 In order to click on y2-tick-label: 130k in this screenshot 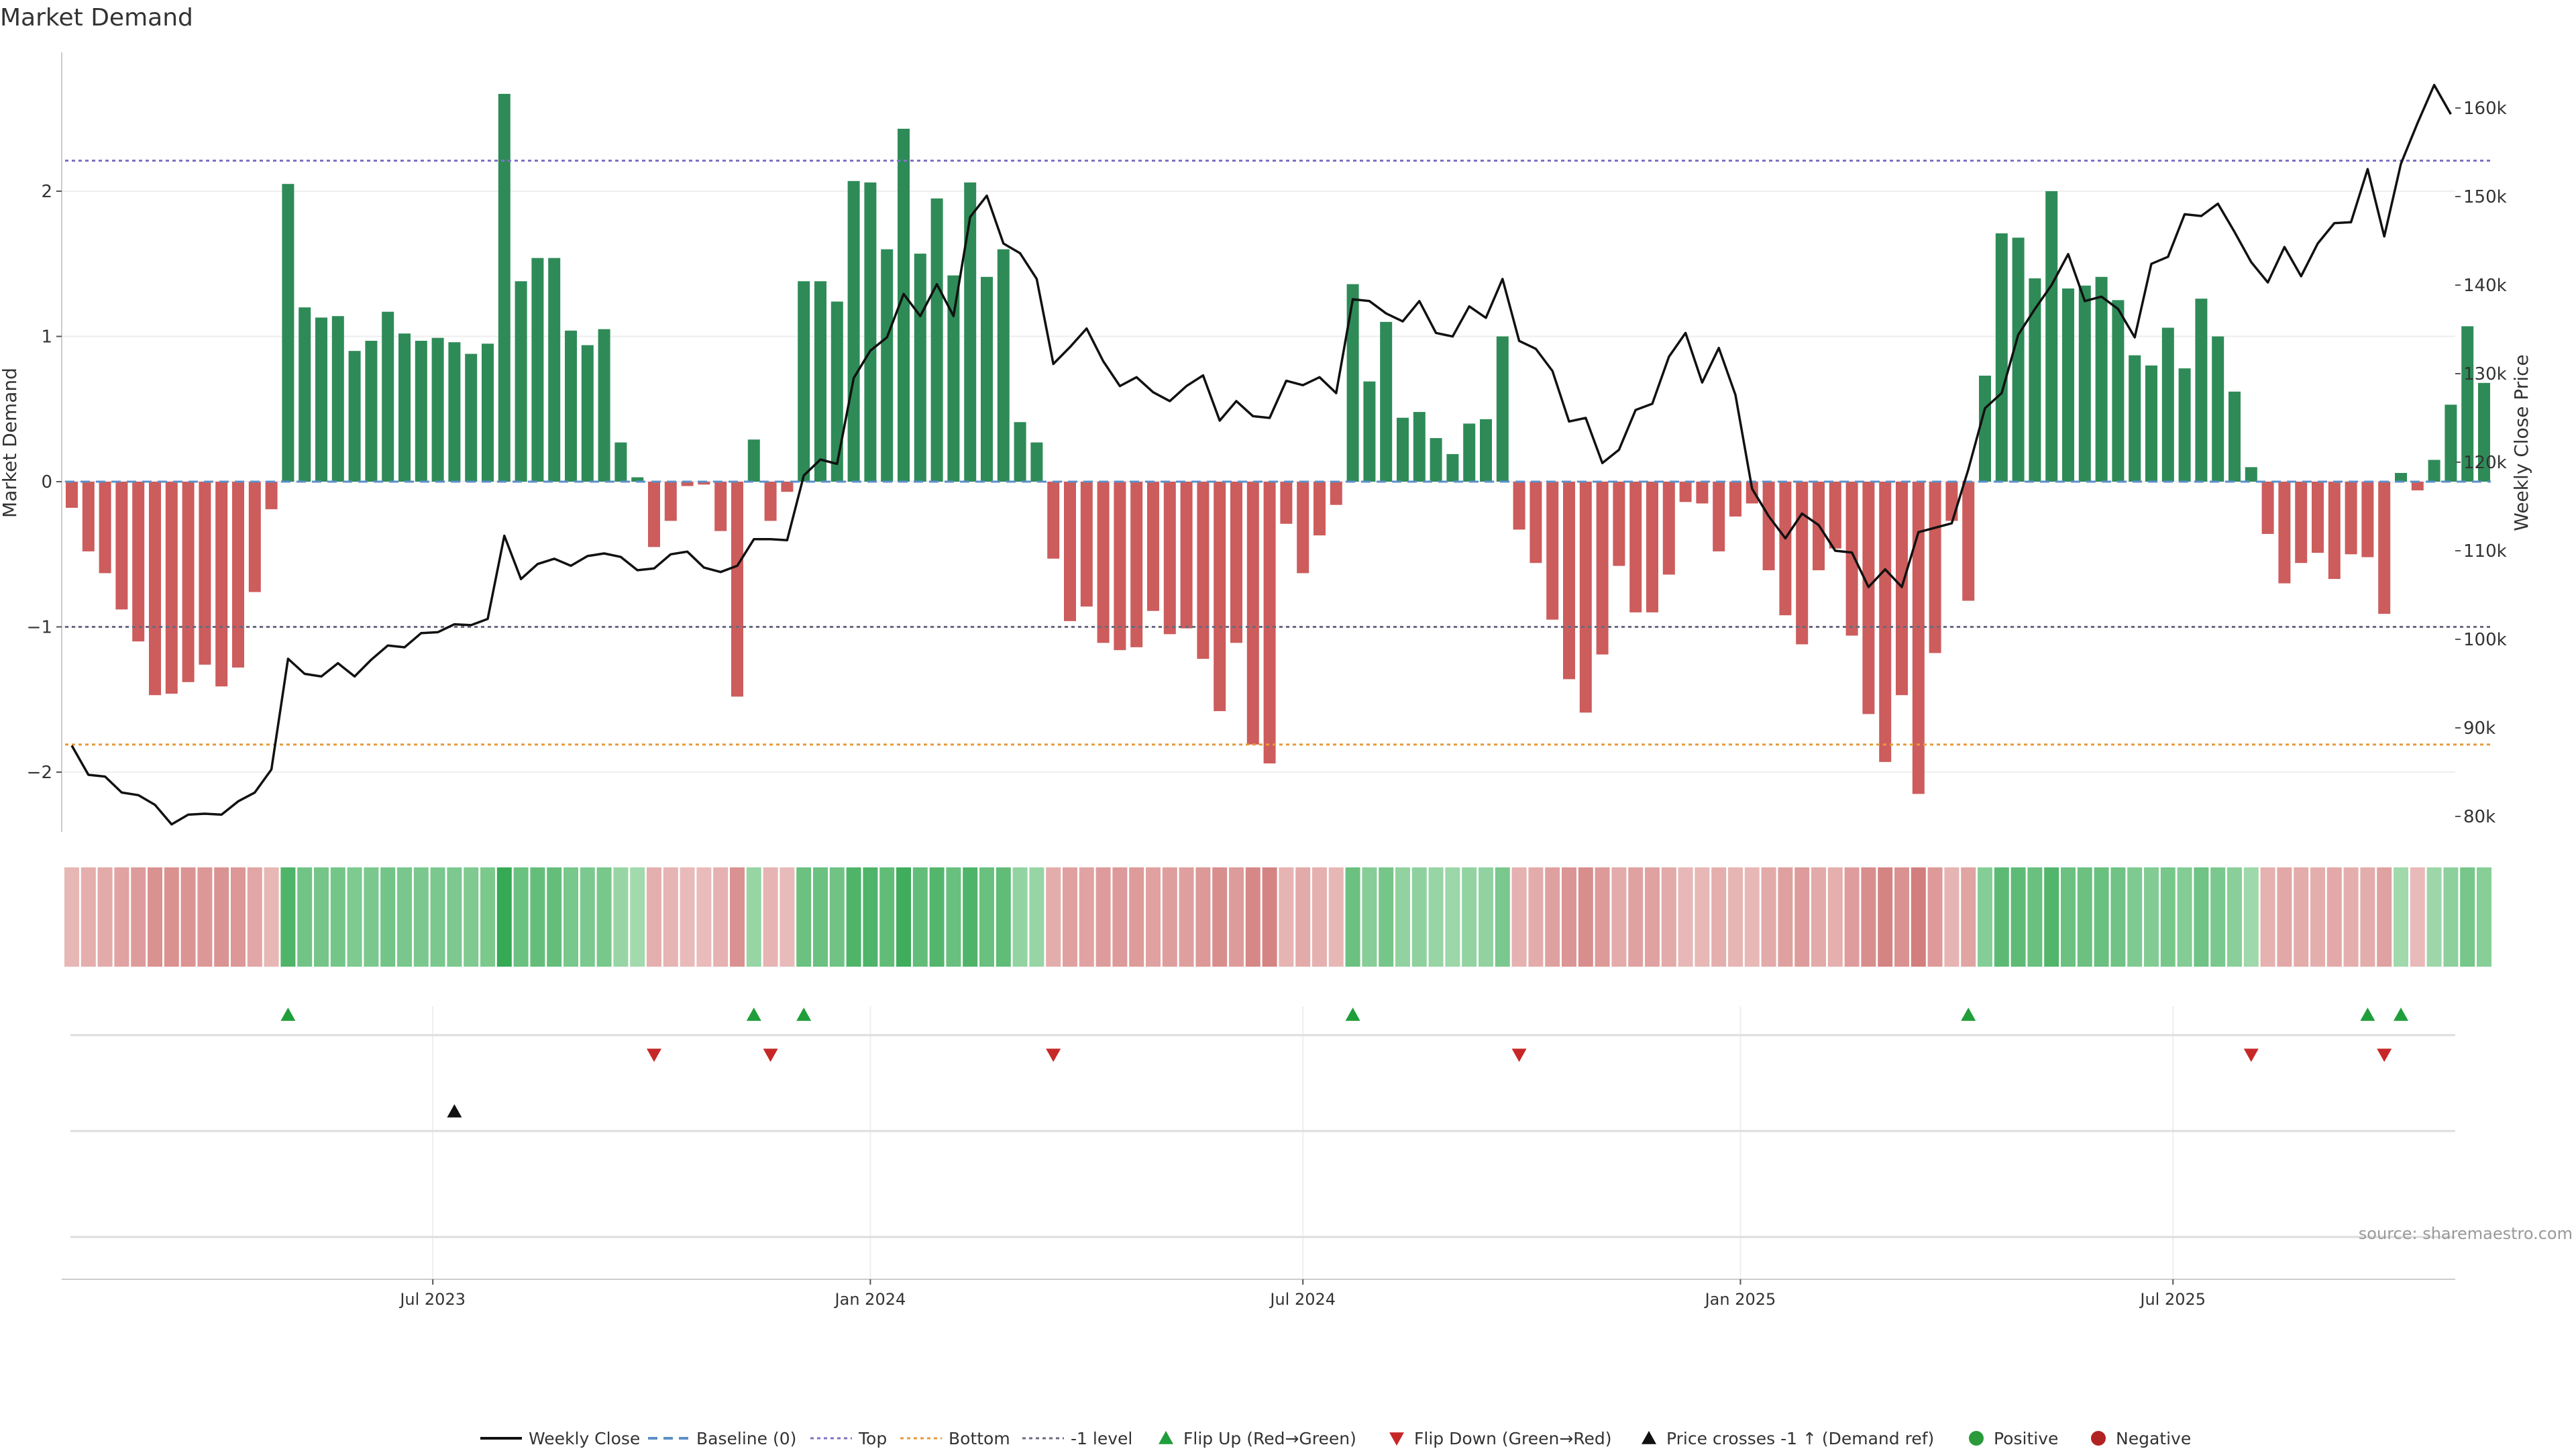, I will do `click(2485, 374)`.